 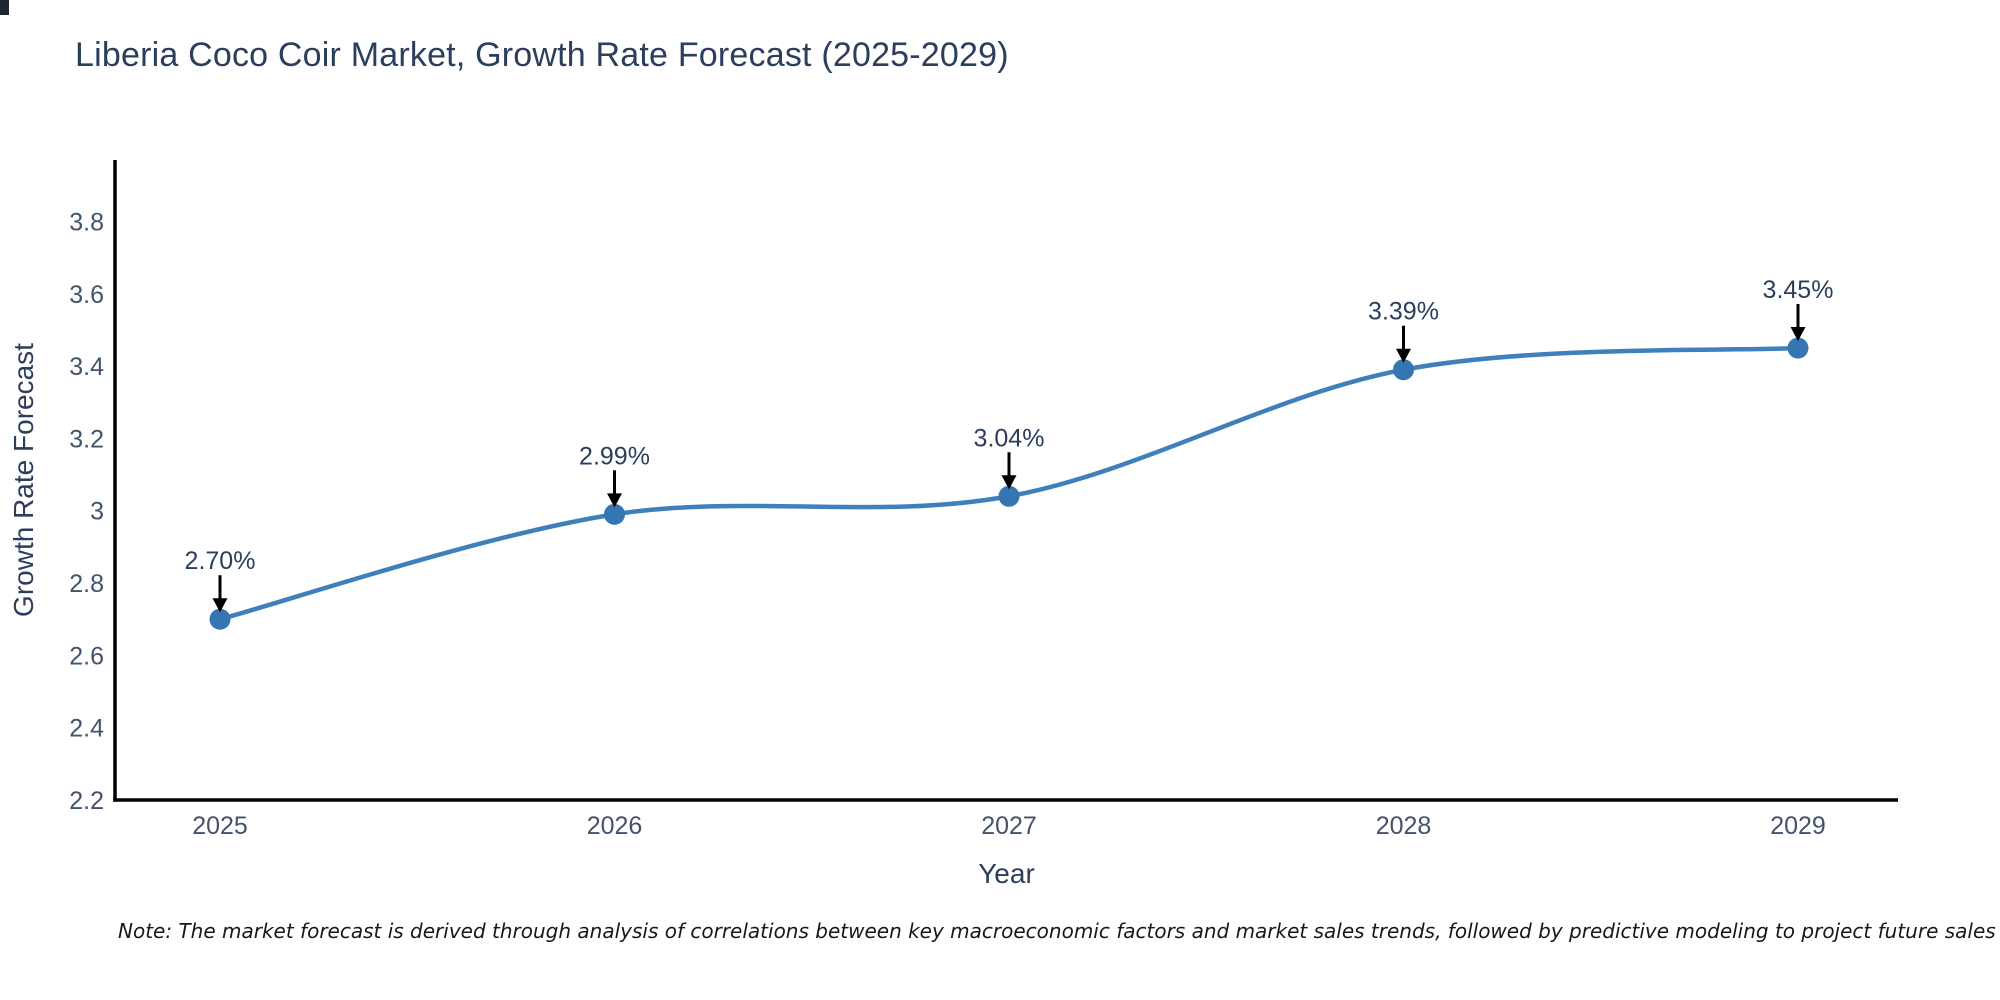 I want to click on screen-corner-artifact, so click(x=4, y=7).